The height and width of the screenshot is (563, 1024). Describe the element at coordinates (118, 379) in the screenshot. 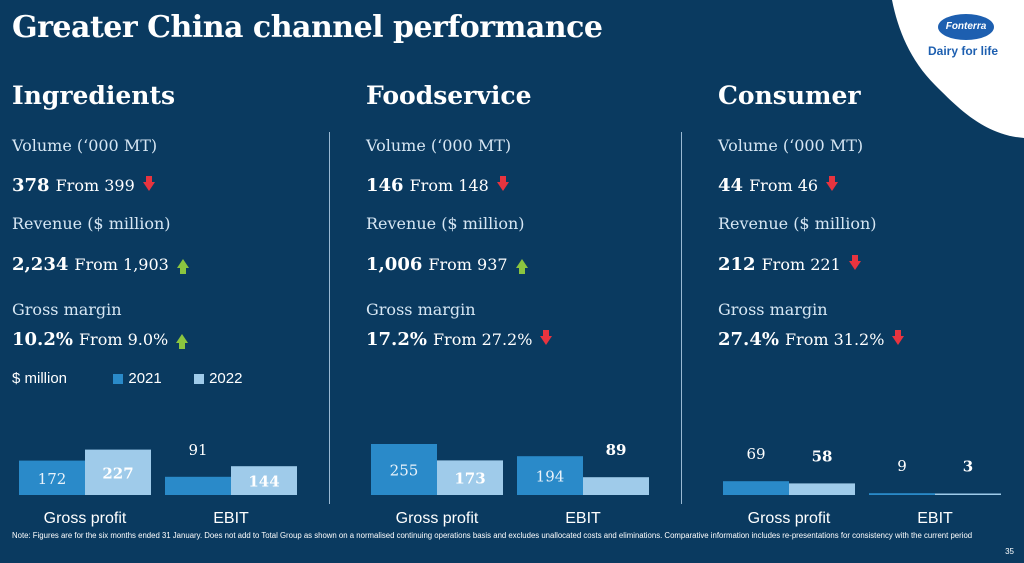

I see `legend-swatch-2021` at that location.